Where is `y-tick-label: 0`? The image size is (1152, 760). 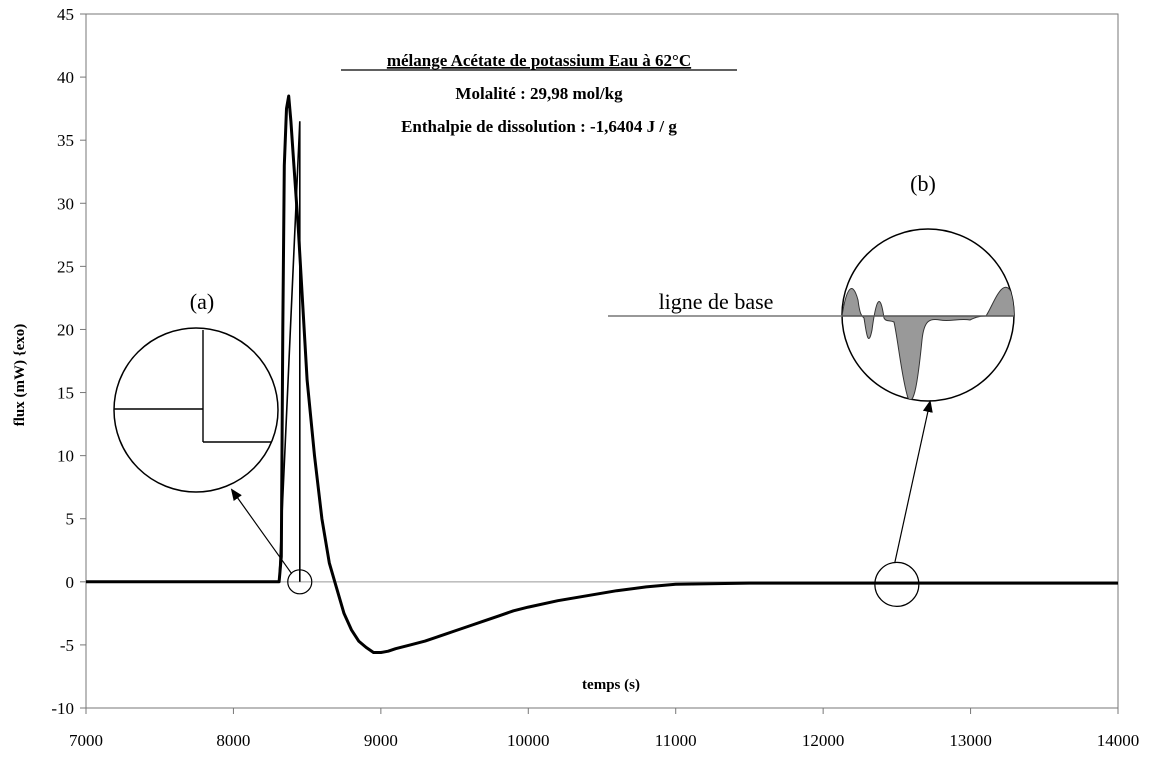 y-tick-label: 0 is located at coordinates (70, 582).